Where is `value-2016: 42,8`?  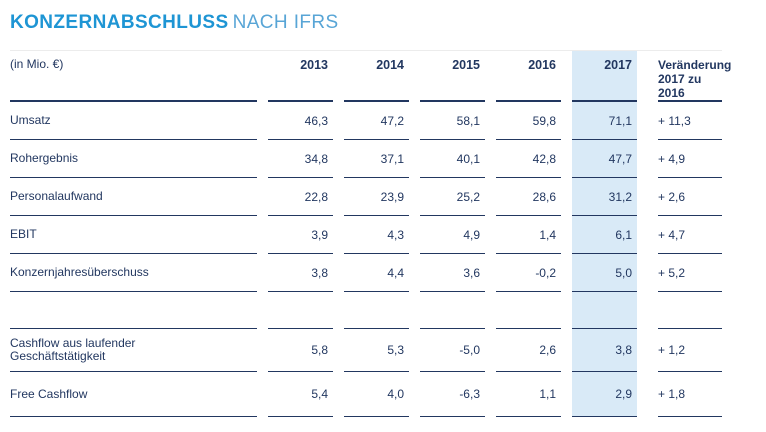
value-2016: 42,8 is located at coordinates (528, 159).